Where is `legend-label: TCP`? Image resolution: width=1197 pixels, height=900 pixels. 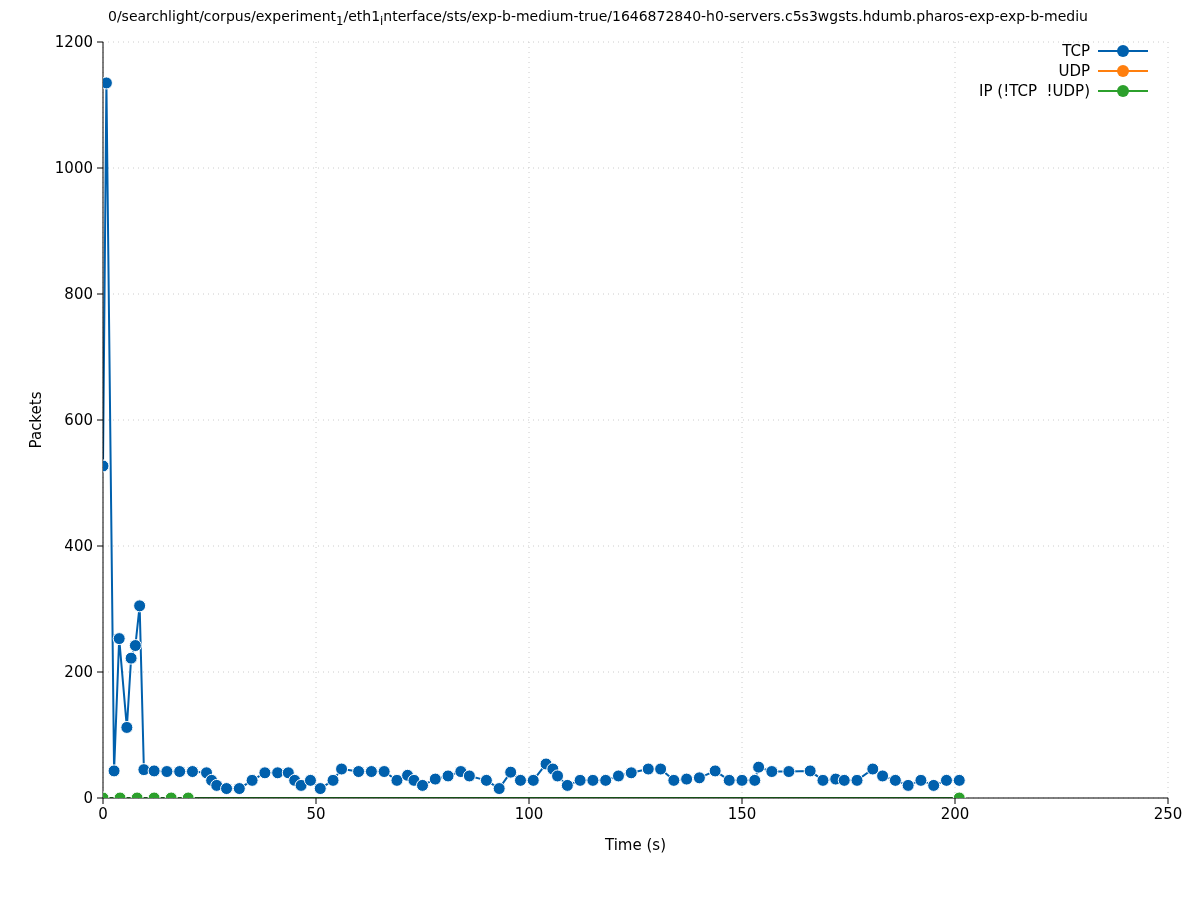
legend-label: TCP is located at coordinates (1076, 50).